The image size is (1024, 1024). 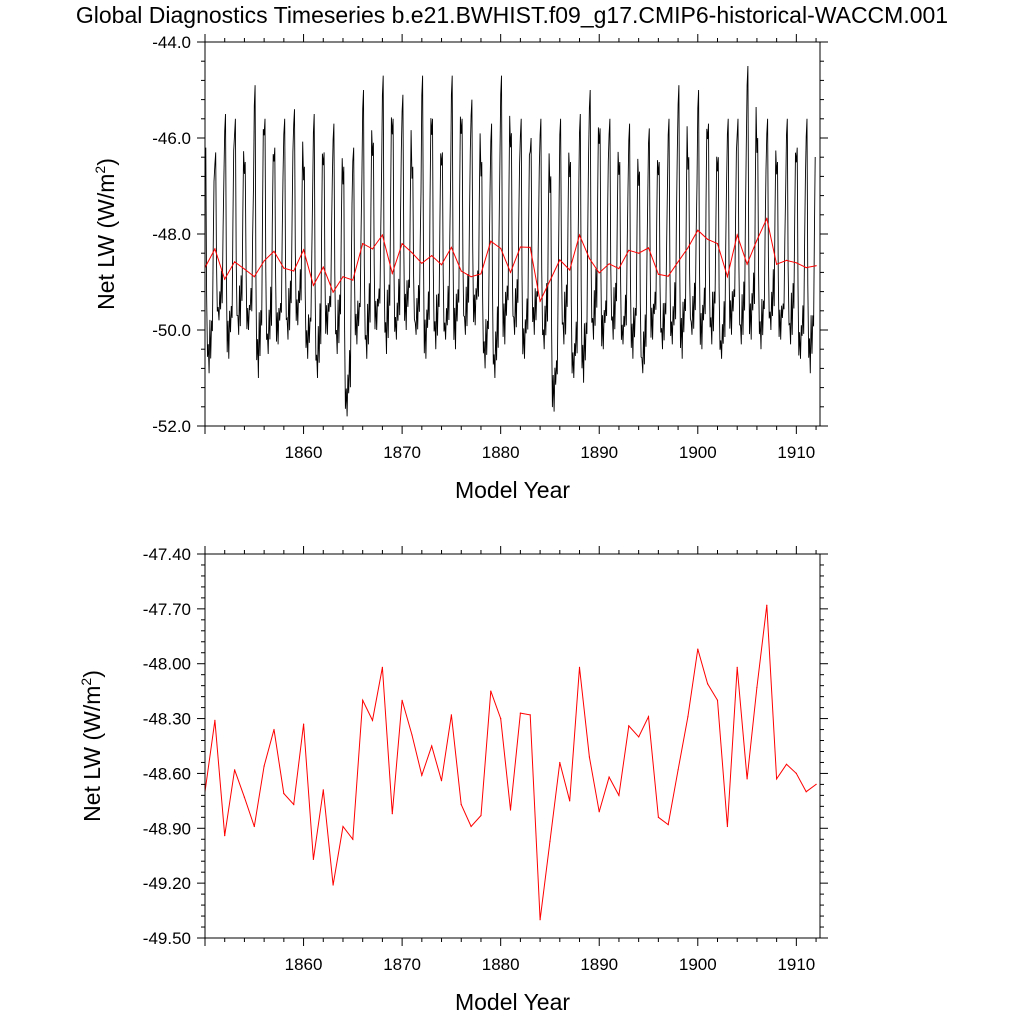 I want to click on y-tick-label: -47.70, so click(x=167, y=609).